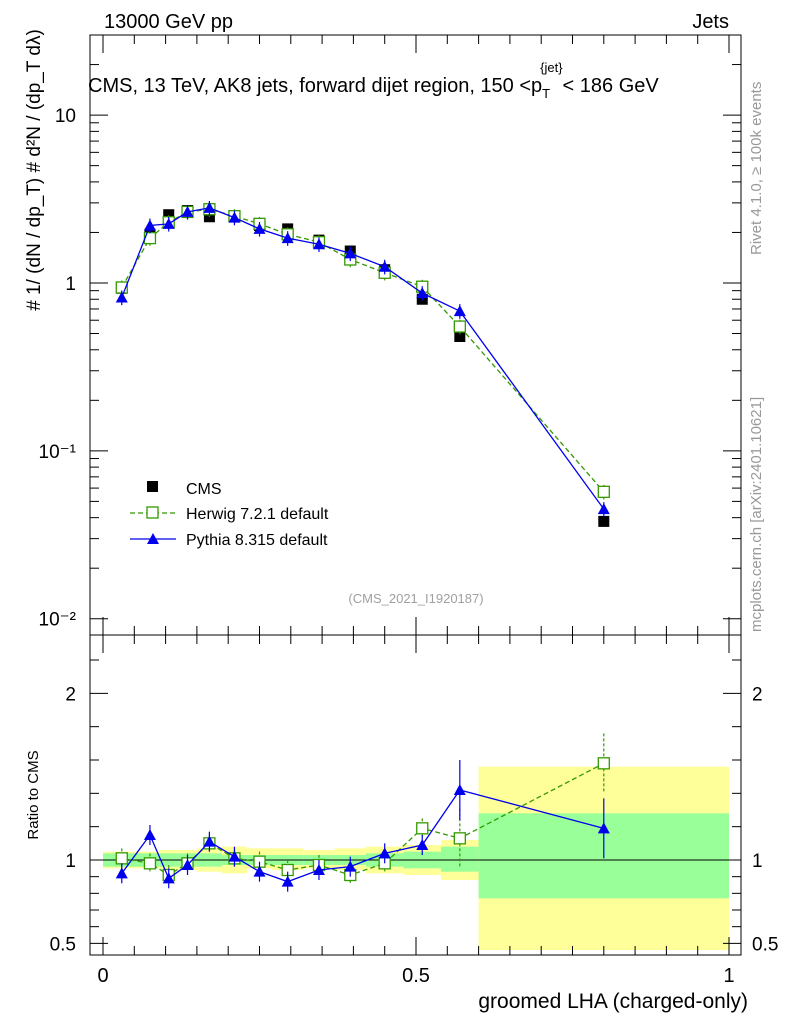 This screenshot has width=786, height=1024. Describe the element at coordinates (765, 944) in the screenshot. I see `y-tick-label-ratio-right: 0.5` at that location.